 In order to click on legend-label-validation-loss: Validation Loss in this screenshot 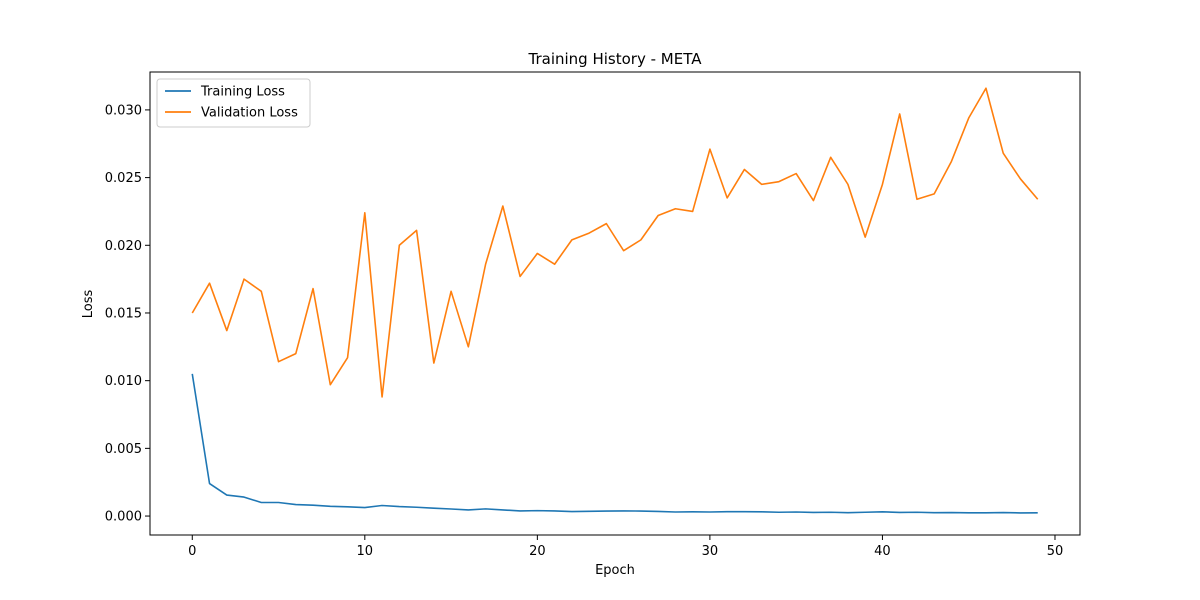, I will do `click(249, 113)`.